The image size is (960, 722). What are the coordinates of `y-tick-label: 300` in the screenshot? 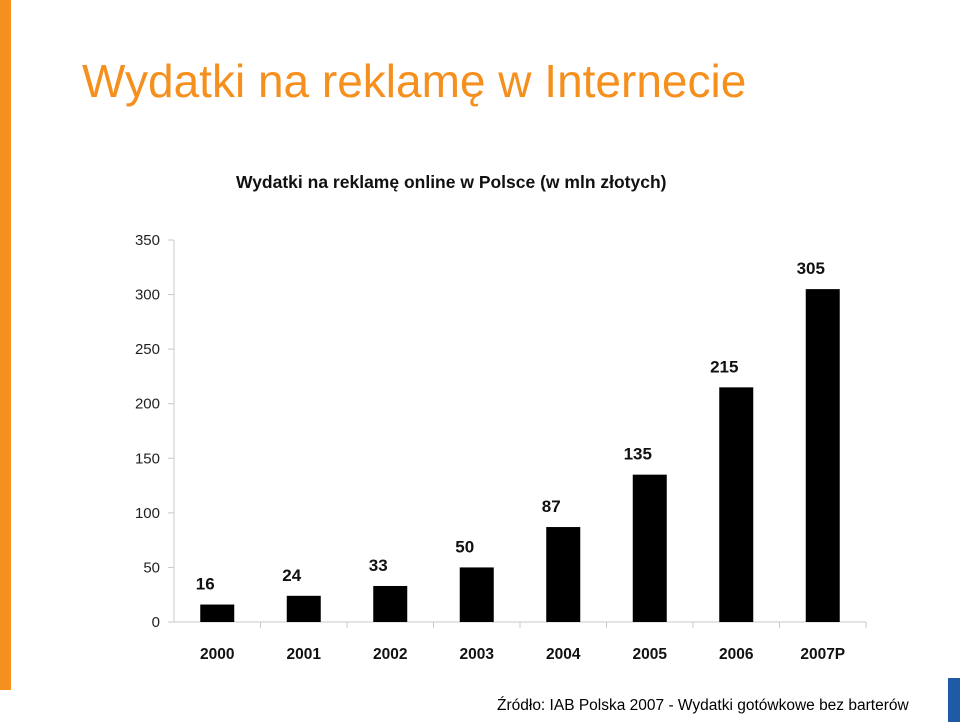 It's located at (147, 295).